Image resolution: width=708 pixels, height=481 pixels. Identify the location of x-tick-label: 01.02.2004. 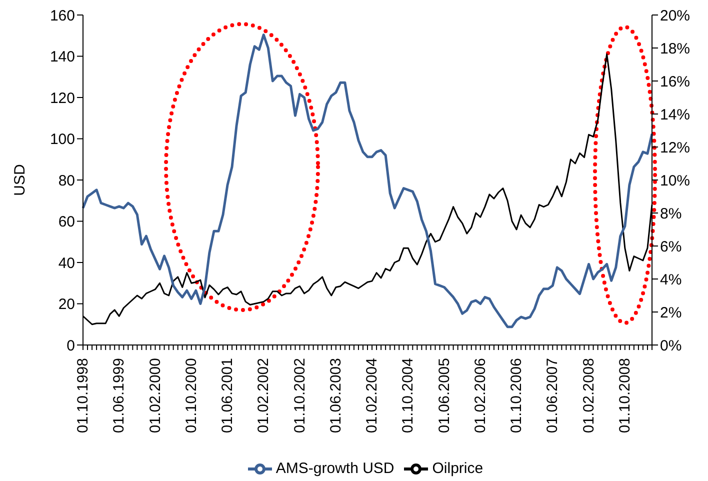
(372, 396).